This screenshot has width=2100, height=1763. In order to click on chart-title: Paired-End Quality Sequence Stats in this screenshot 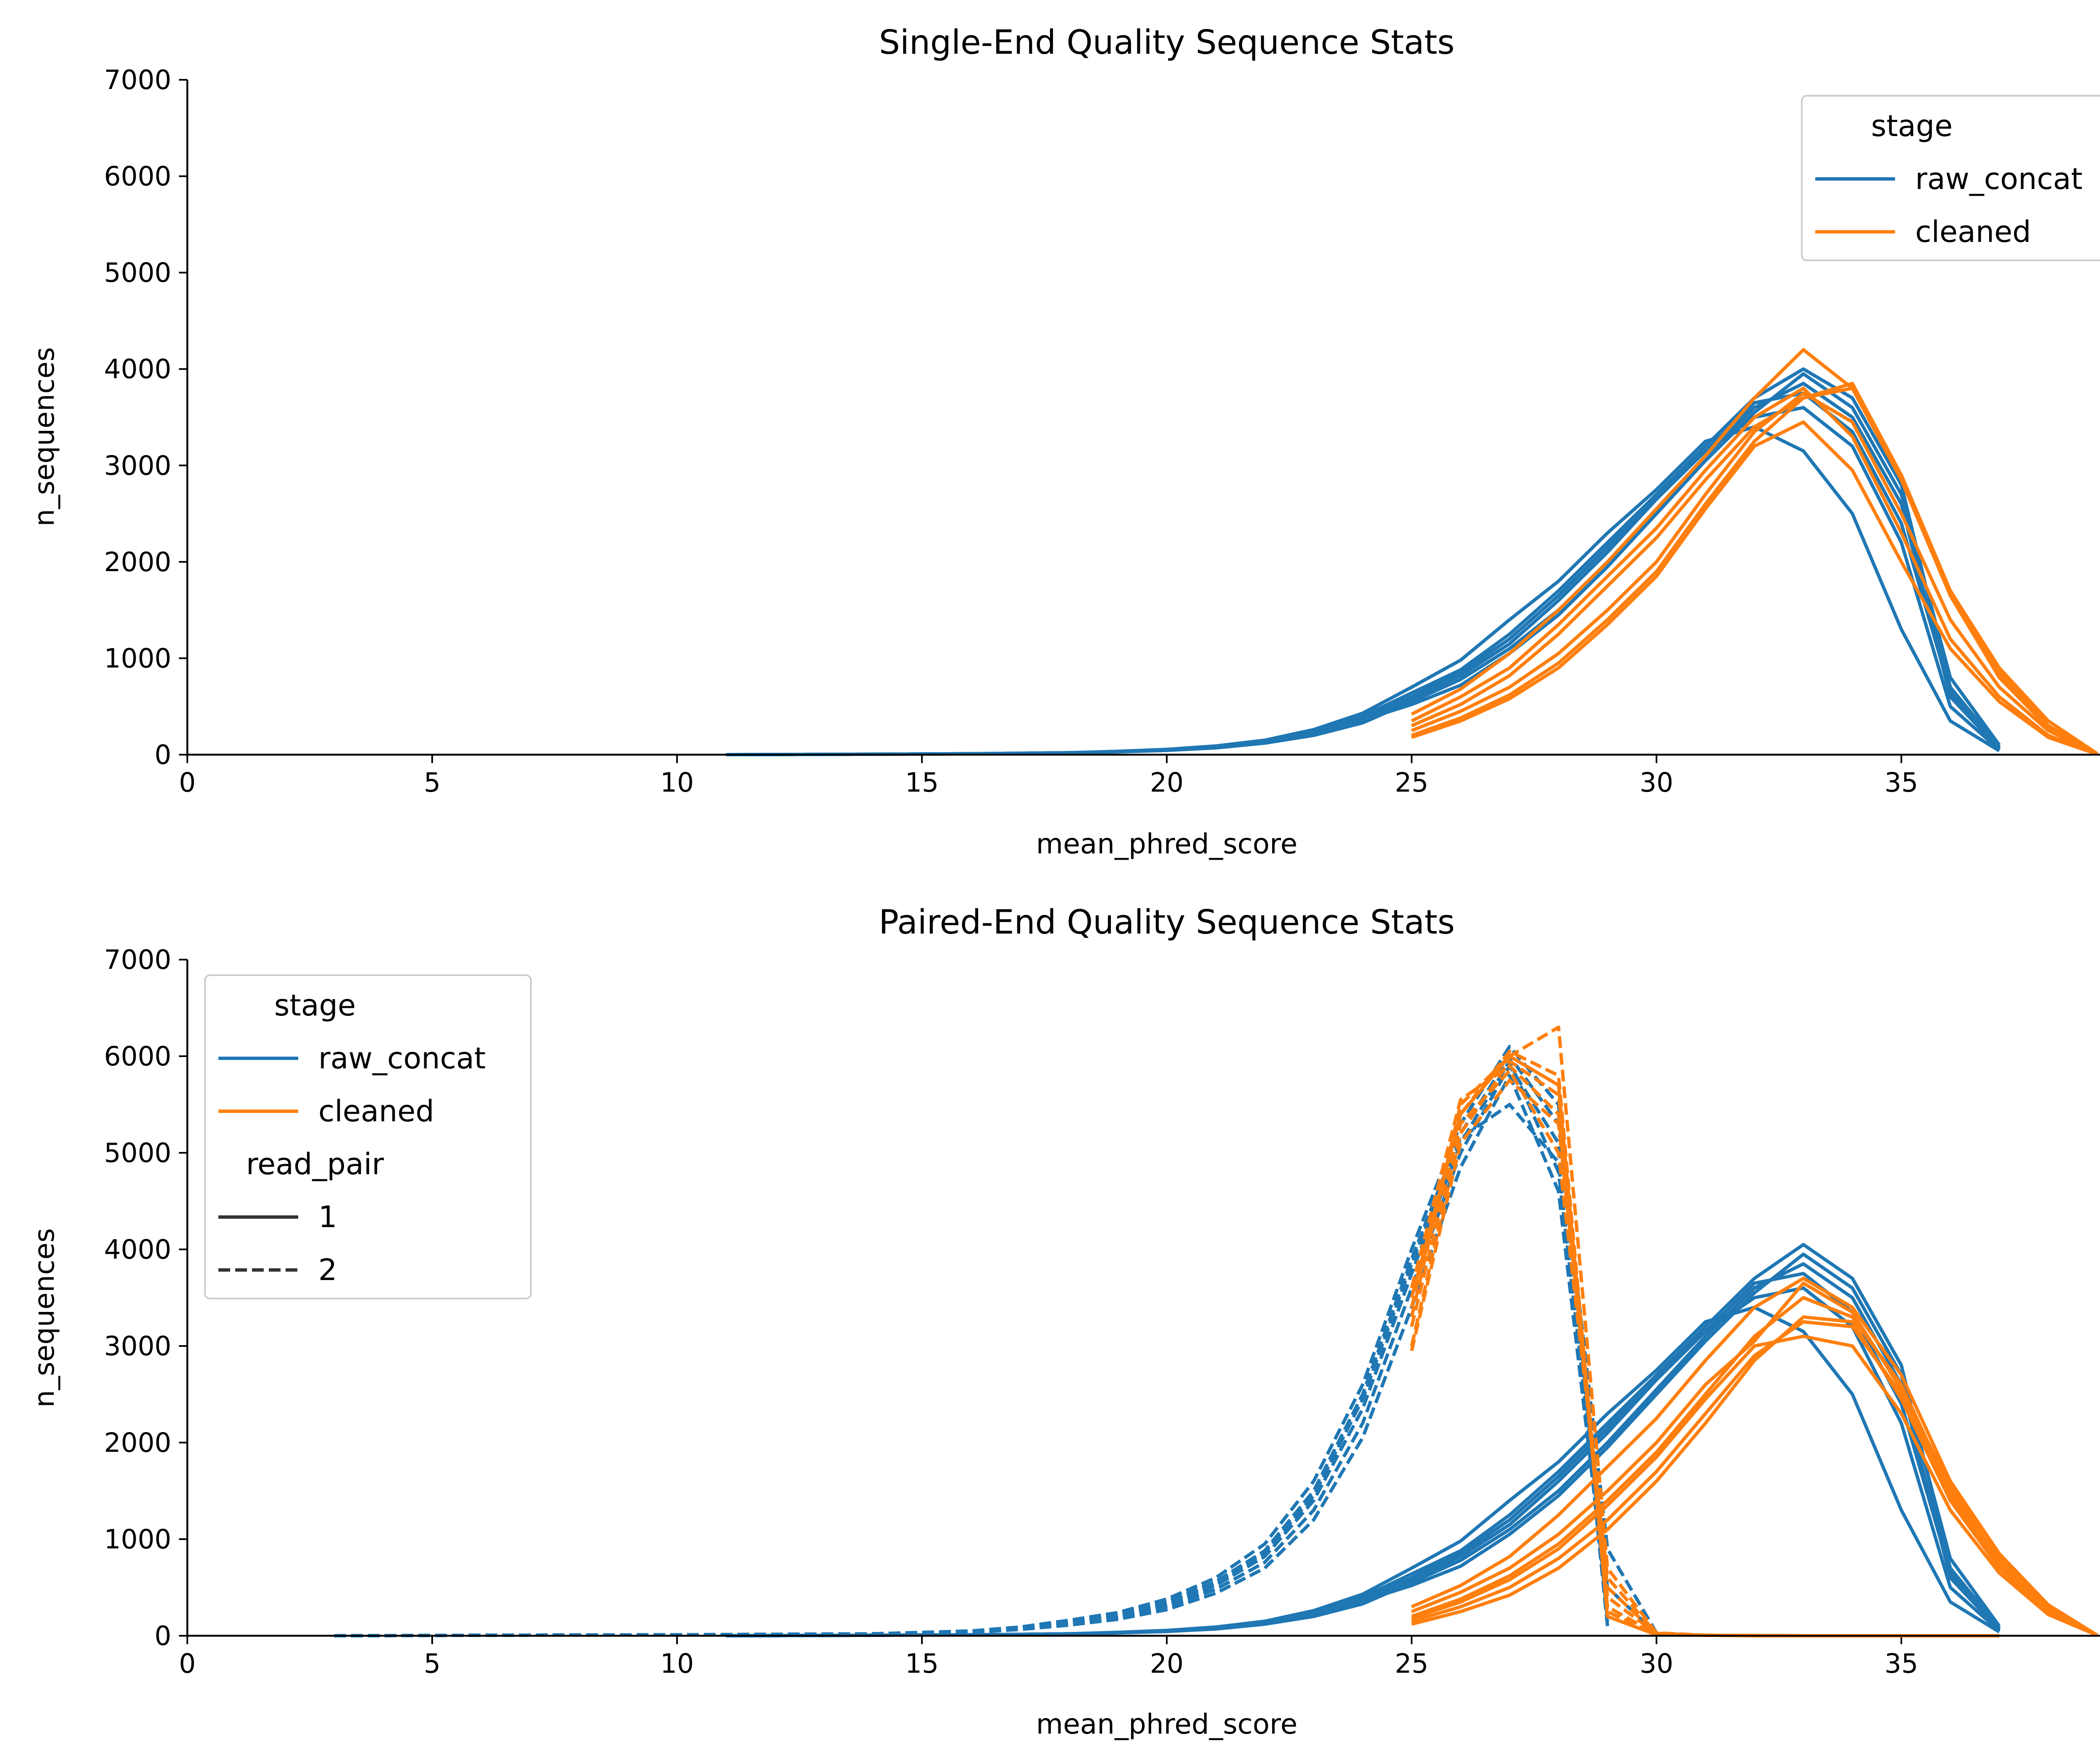, I will do `click(1167, 922)`.